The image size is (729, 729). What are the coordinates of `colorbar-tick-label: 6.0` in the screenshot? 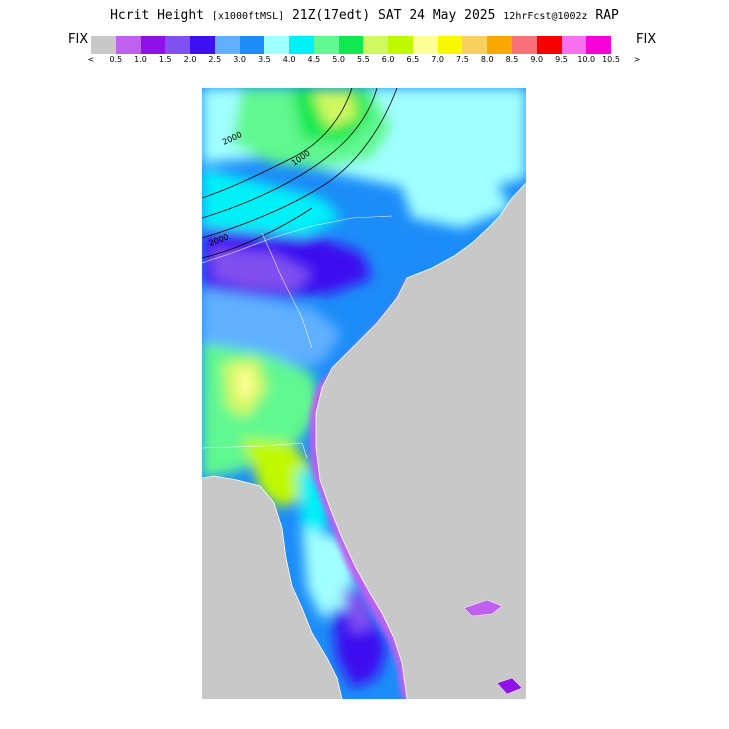 It's located at (388, 59).